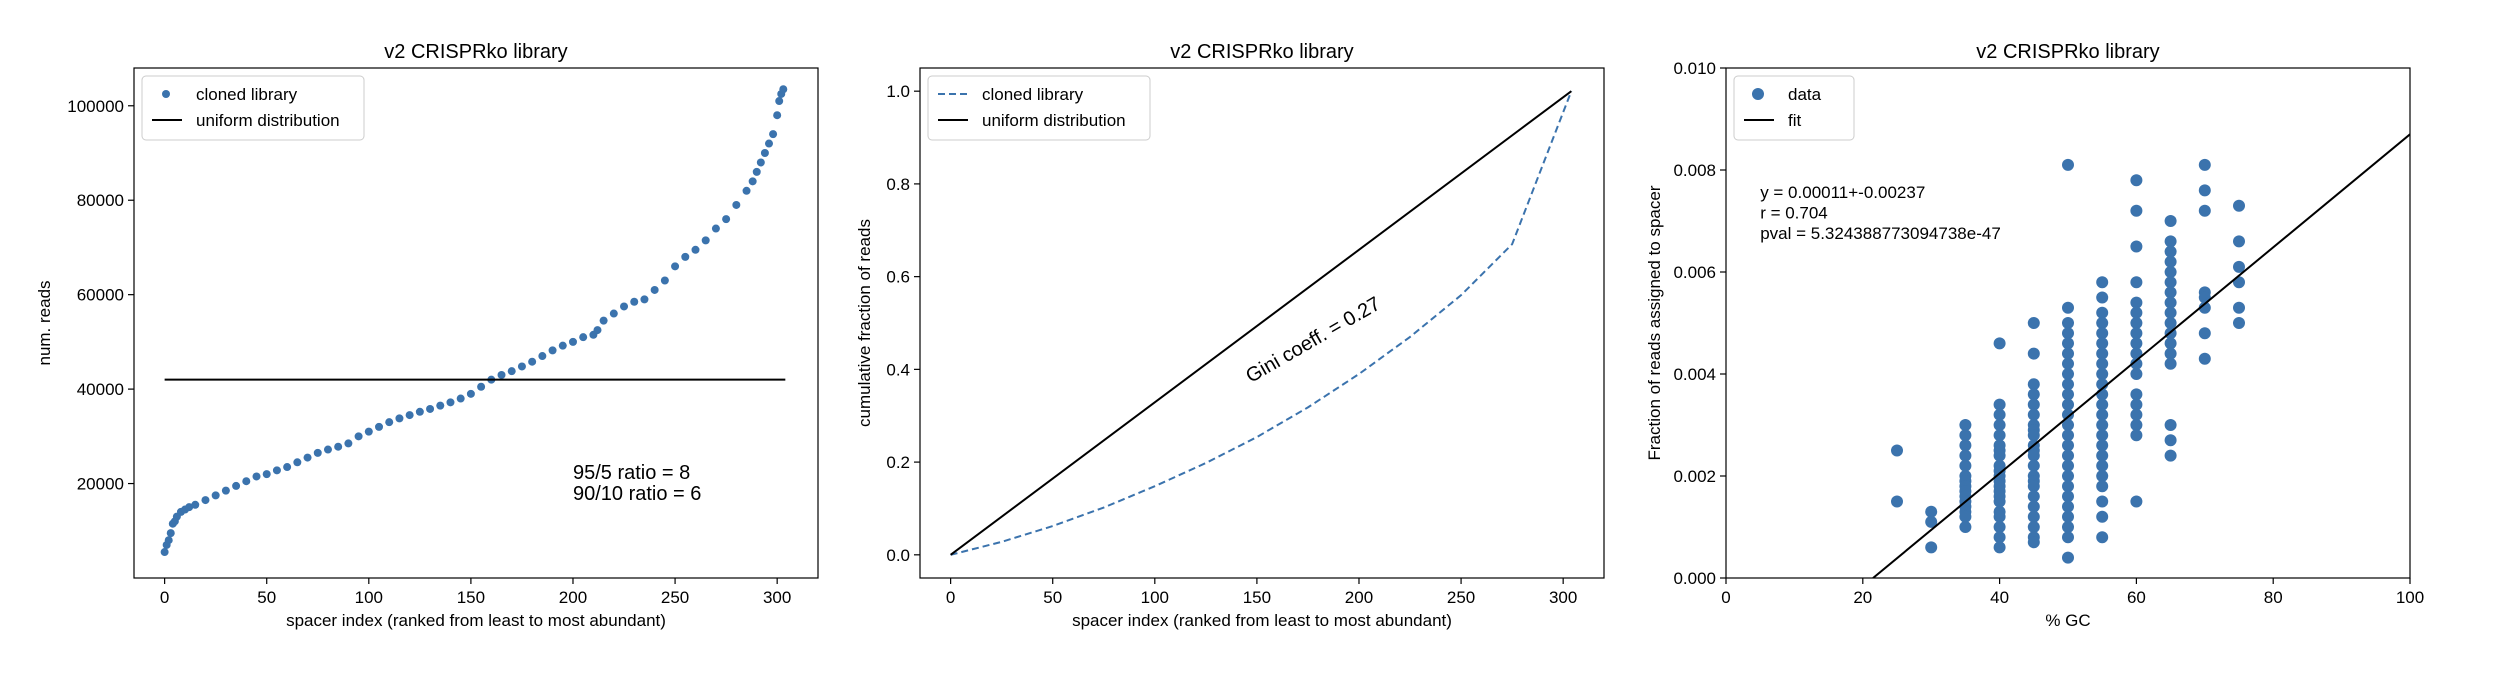  What do you see at coordinates (100, 389) in the screenshot?
I see `y-tick-label: 40000` at bounding box center [100, 389].